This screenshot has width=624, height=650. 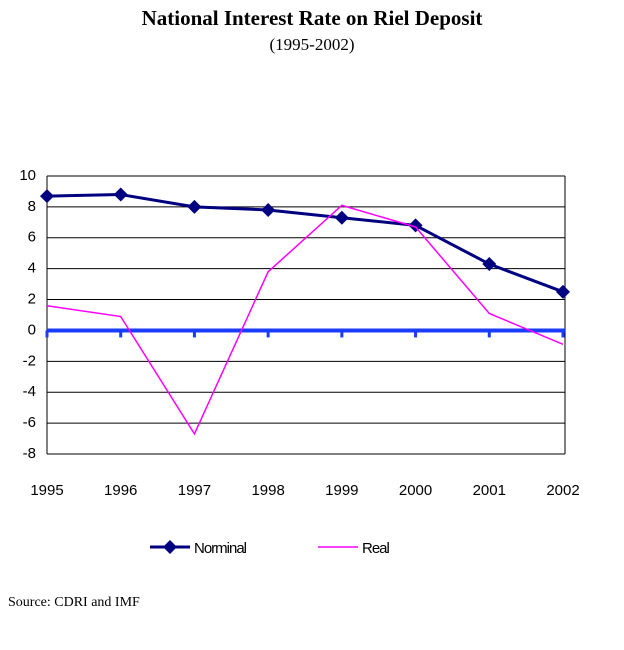 I want to click on x-tick-label: 1999, so click(x=341, y=490).